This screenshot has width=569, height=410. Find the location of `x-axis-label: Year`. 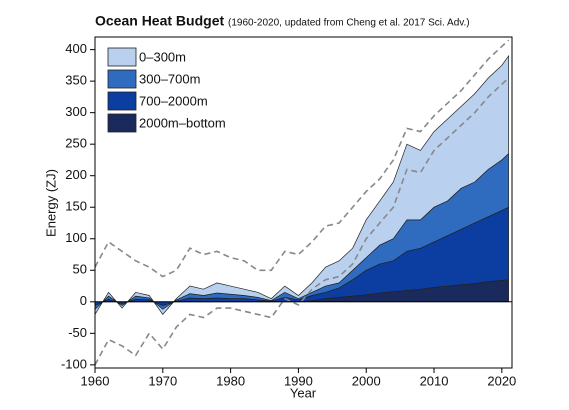

x-axis-label: Year is located at coordinates (303, 392).